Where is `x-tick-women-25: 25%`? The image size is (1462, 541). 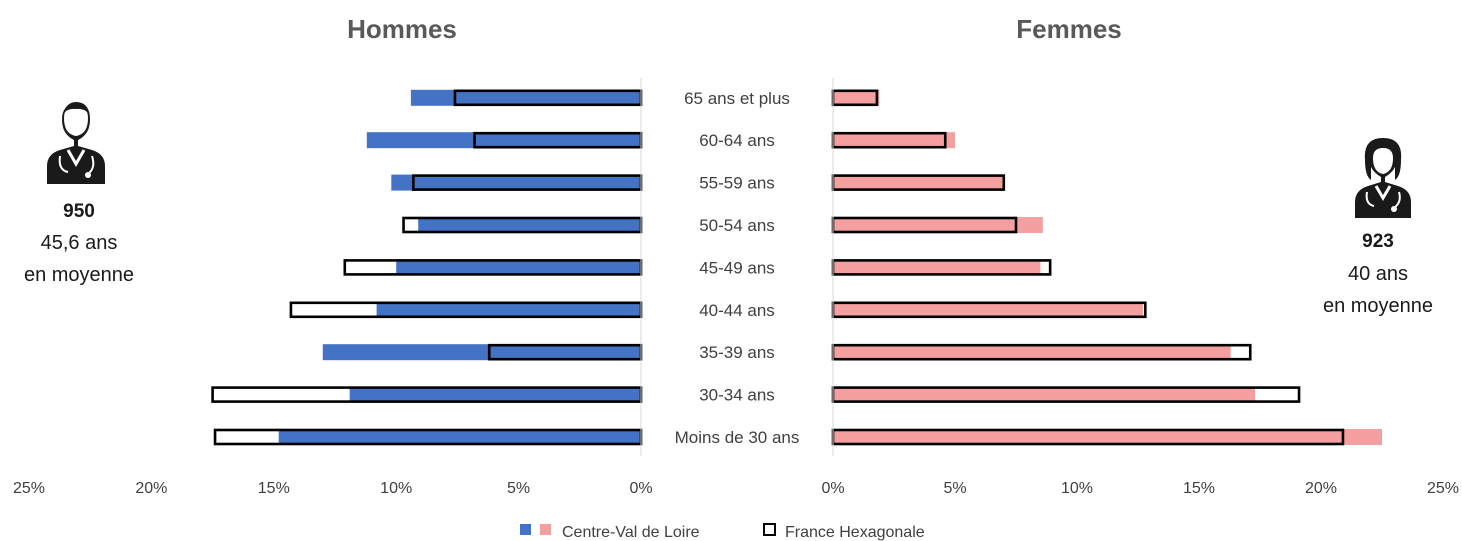 x-tick-women-25: 25% is located at coordinates (1443, 488).